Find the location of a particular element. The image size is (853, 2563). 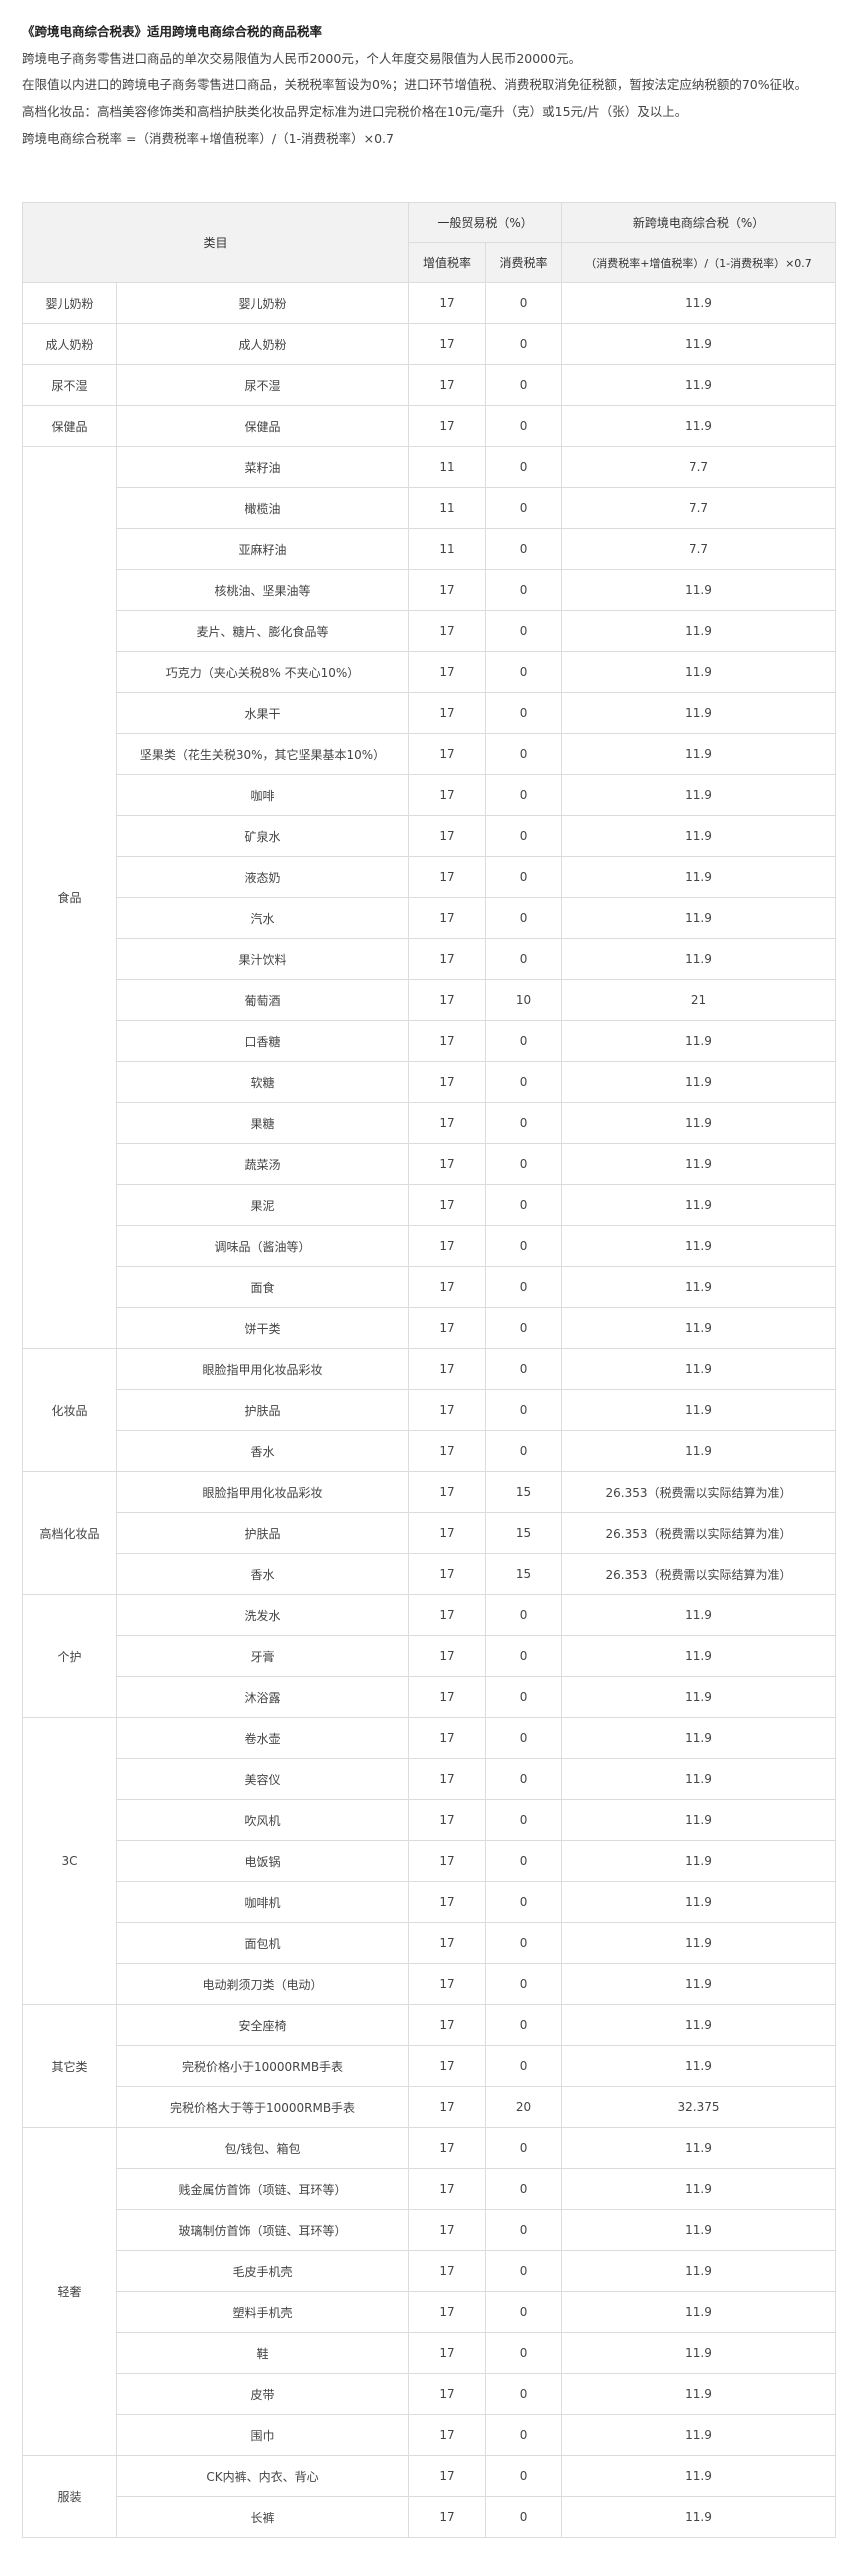

item-name-cell: 美容仪 is located at coordinates (262, 1779).